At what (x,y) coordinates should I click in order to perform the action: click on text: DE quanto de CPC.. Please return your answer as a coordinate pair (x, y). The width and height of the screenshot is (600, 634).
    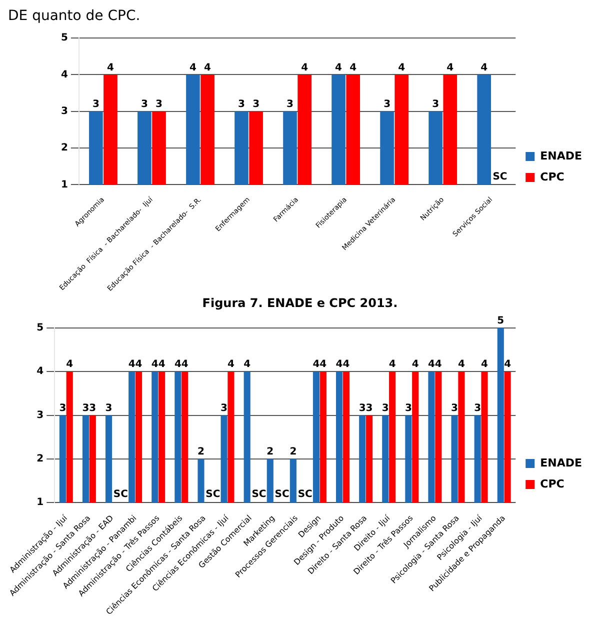
    Looking at the image, I should click on (75, 16).